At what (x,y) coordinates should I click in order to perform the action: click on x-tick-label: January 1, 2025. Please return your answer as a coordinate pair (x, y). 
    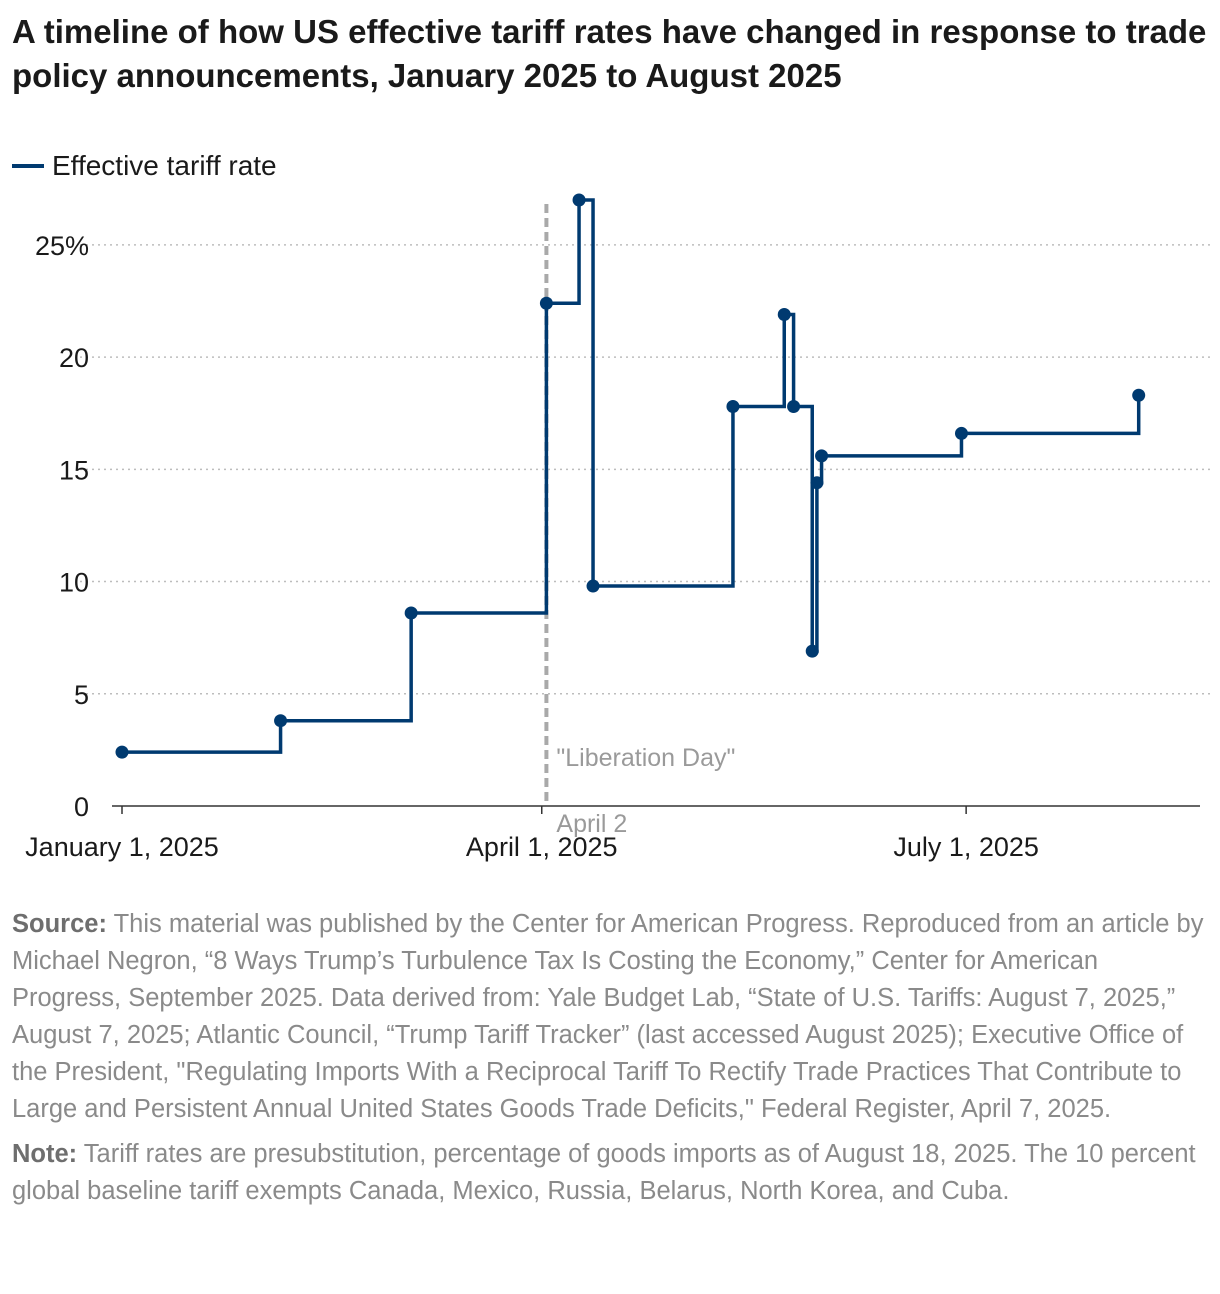
    Looking at the image, I should click on (122, 847).